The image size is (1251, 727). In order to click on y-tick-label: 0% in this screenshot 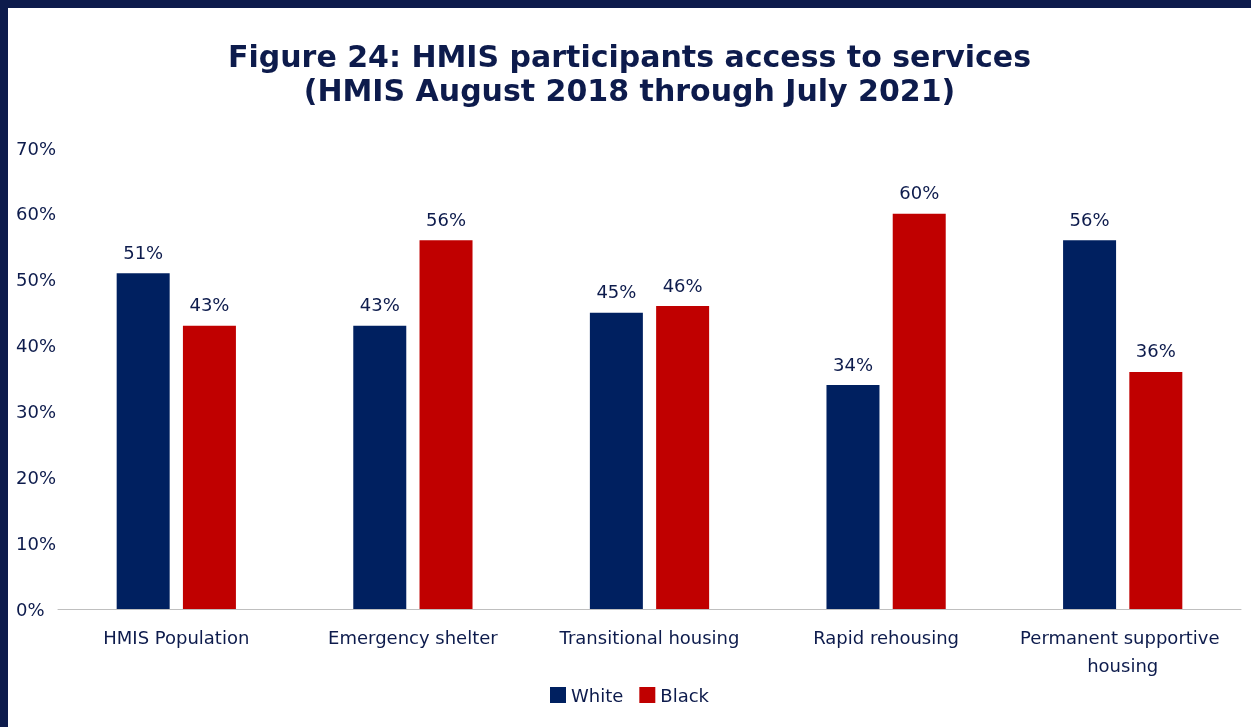, I will do `click(30, 609)`.